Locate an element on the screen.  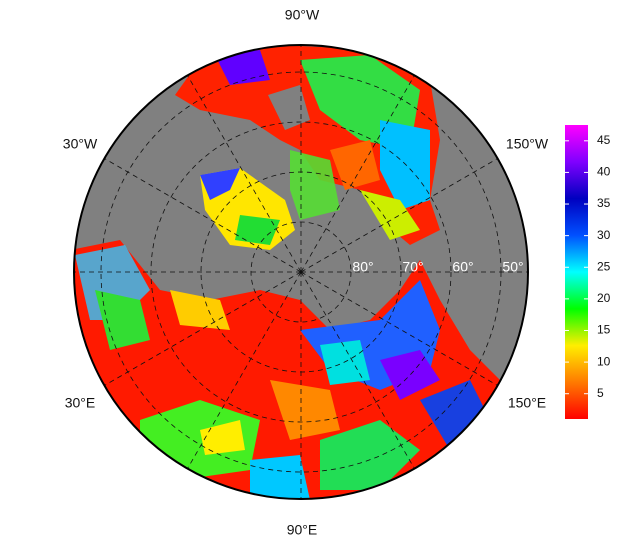
longitude-label: 90°E is located at coordinates (302, 530).